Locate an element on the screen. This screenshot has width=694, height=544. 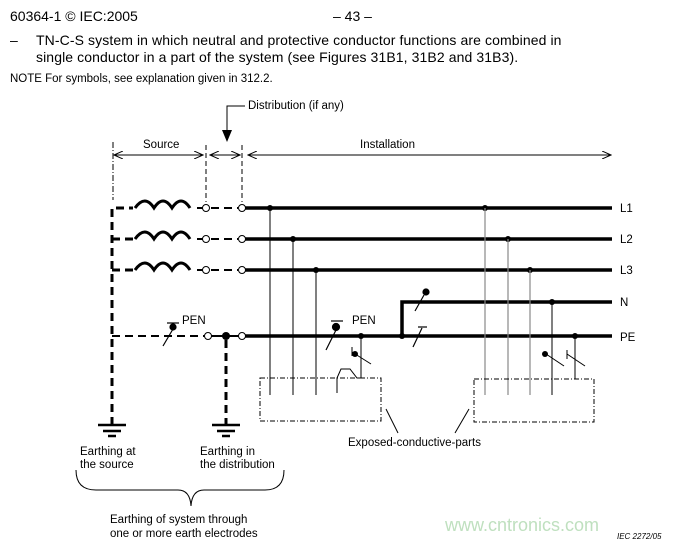
right-equipment-phase-wiring is located at coordinates (507, 301).